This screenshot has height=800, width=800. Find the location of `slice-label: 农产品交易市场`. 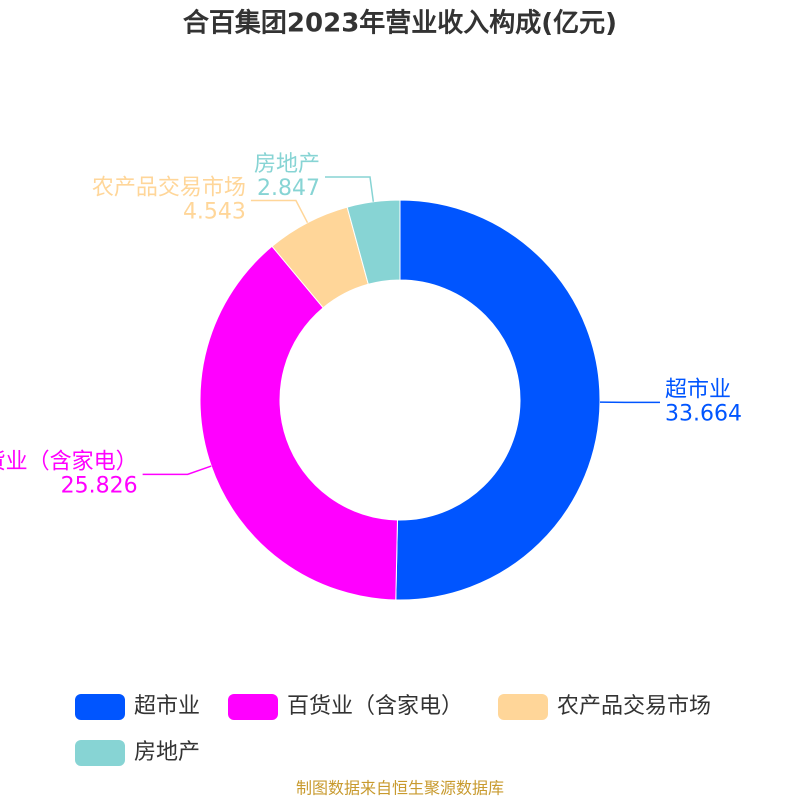

slice-label: 农产品交易市场 is located at coordinates (169, 188).